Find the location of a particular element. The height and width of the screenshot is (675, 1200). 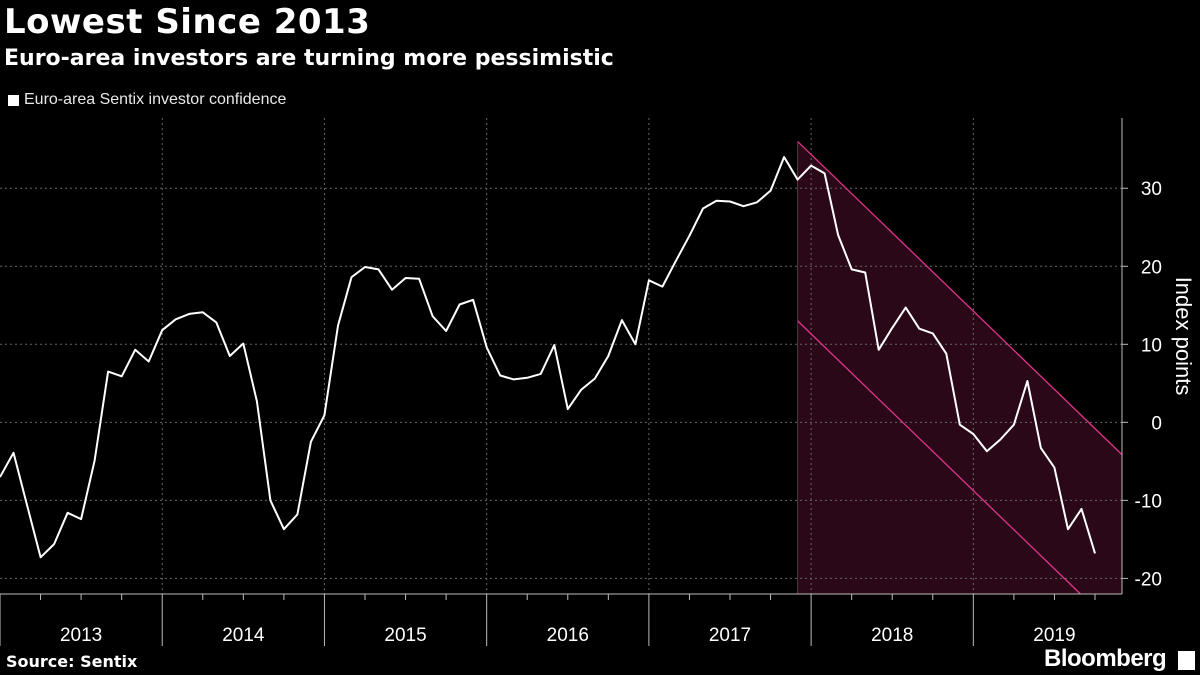

x-tick-label: 2019 is located at coordinates (1054, 635).